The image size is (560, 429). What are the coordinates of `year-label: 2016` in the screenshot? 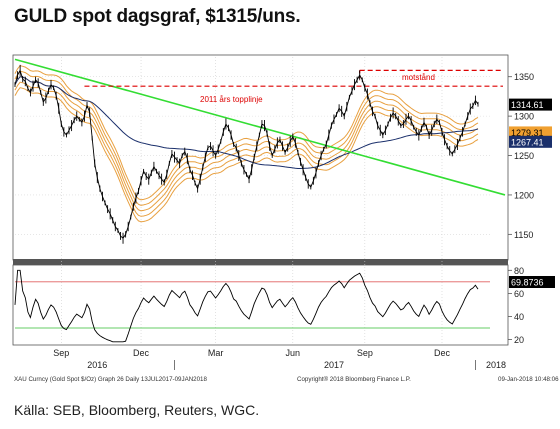 It's located at (97, 365).